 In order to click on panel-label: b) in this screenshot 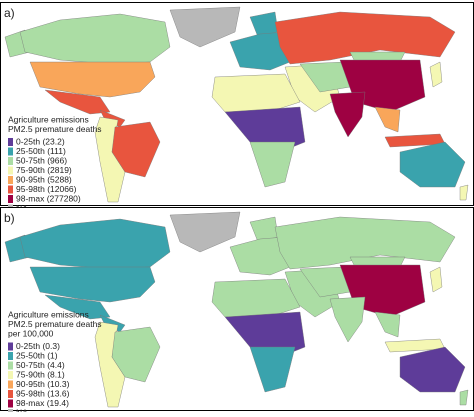, I will do `click(9, 218)`.